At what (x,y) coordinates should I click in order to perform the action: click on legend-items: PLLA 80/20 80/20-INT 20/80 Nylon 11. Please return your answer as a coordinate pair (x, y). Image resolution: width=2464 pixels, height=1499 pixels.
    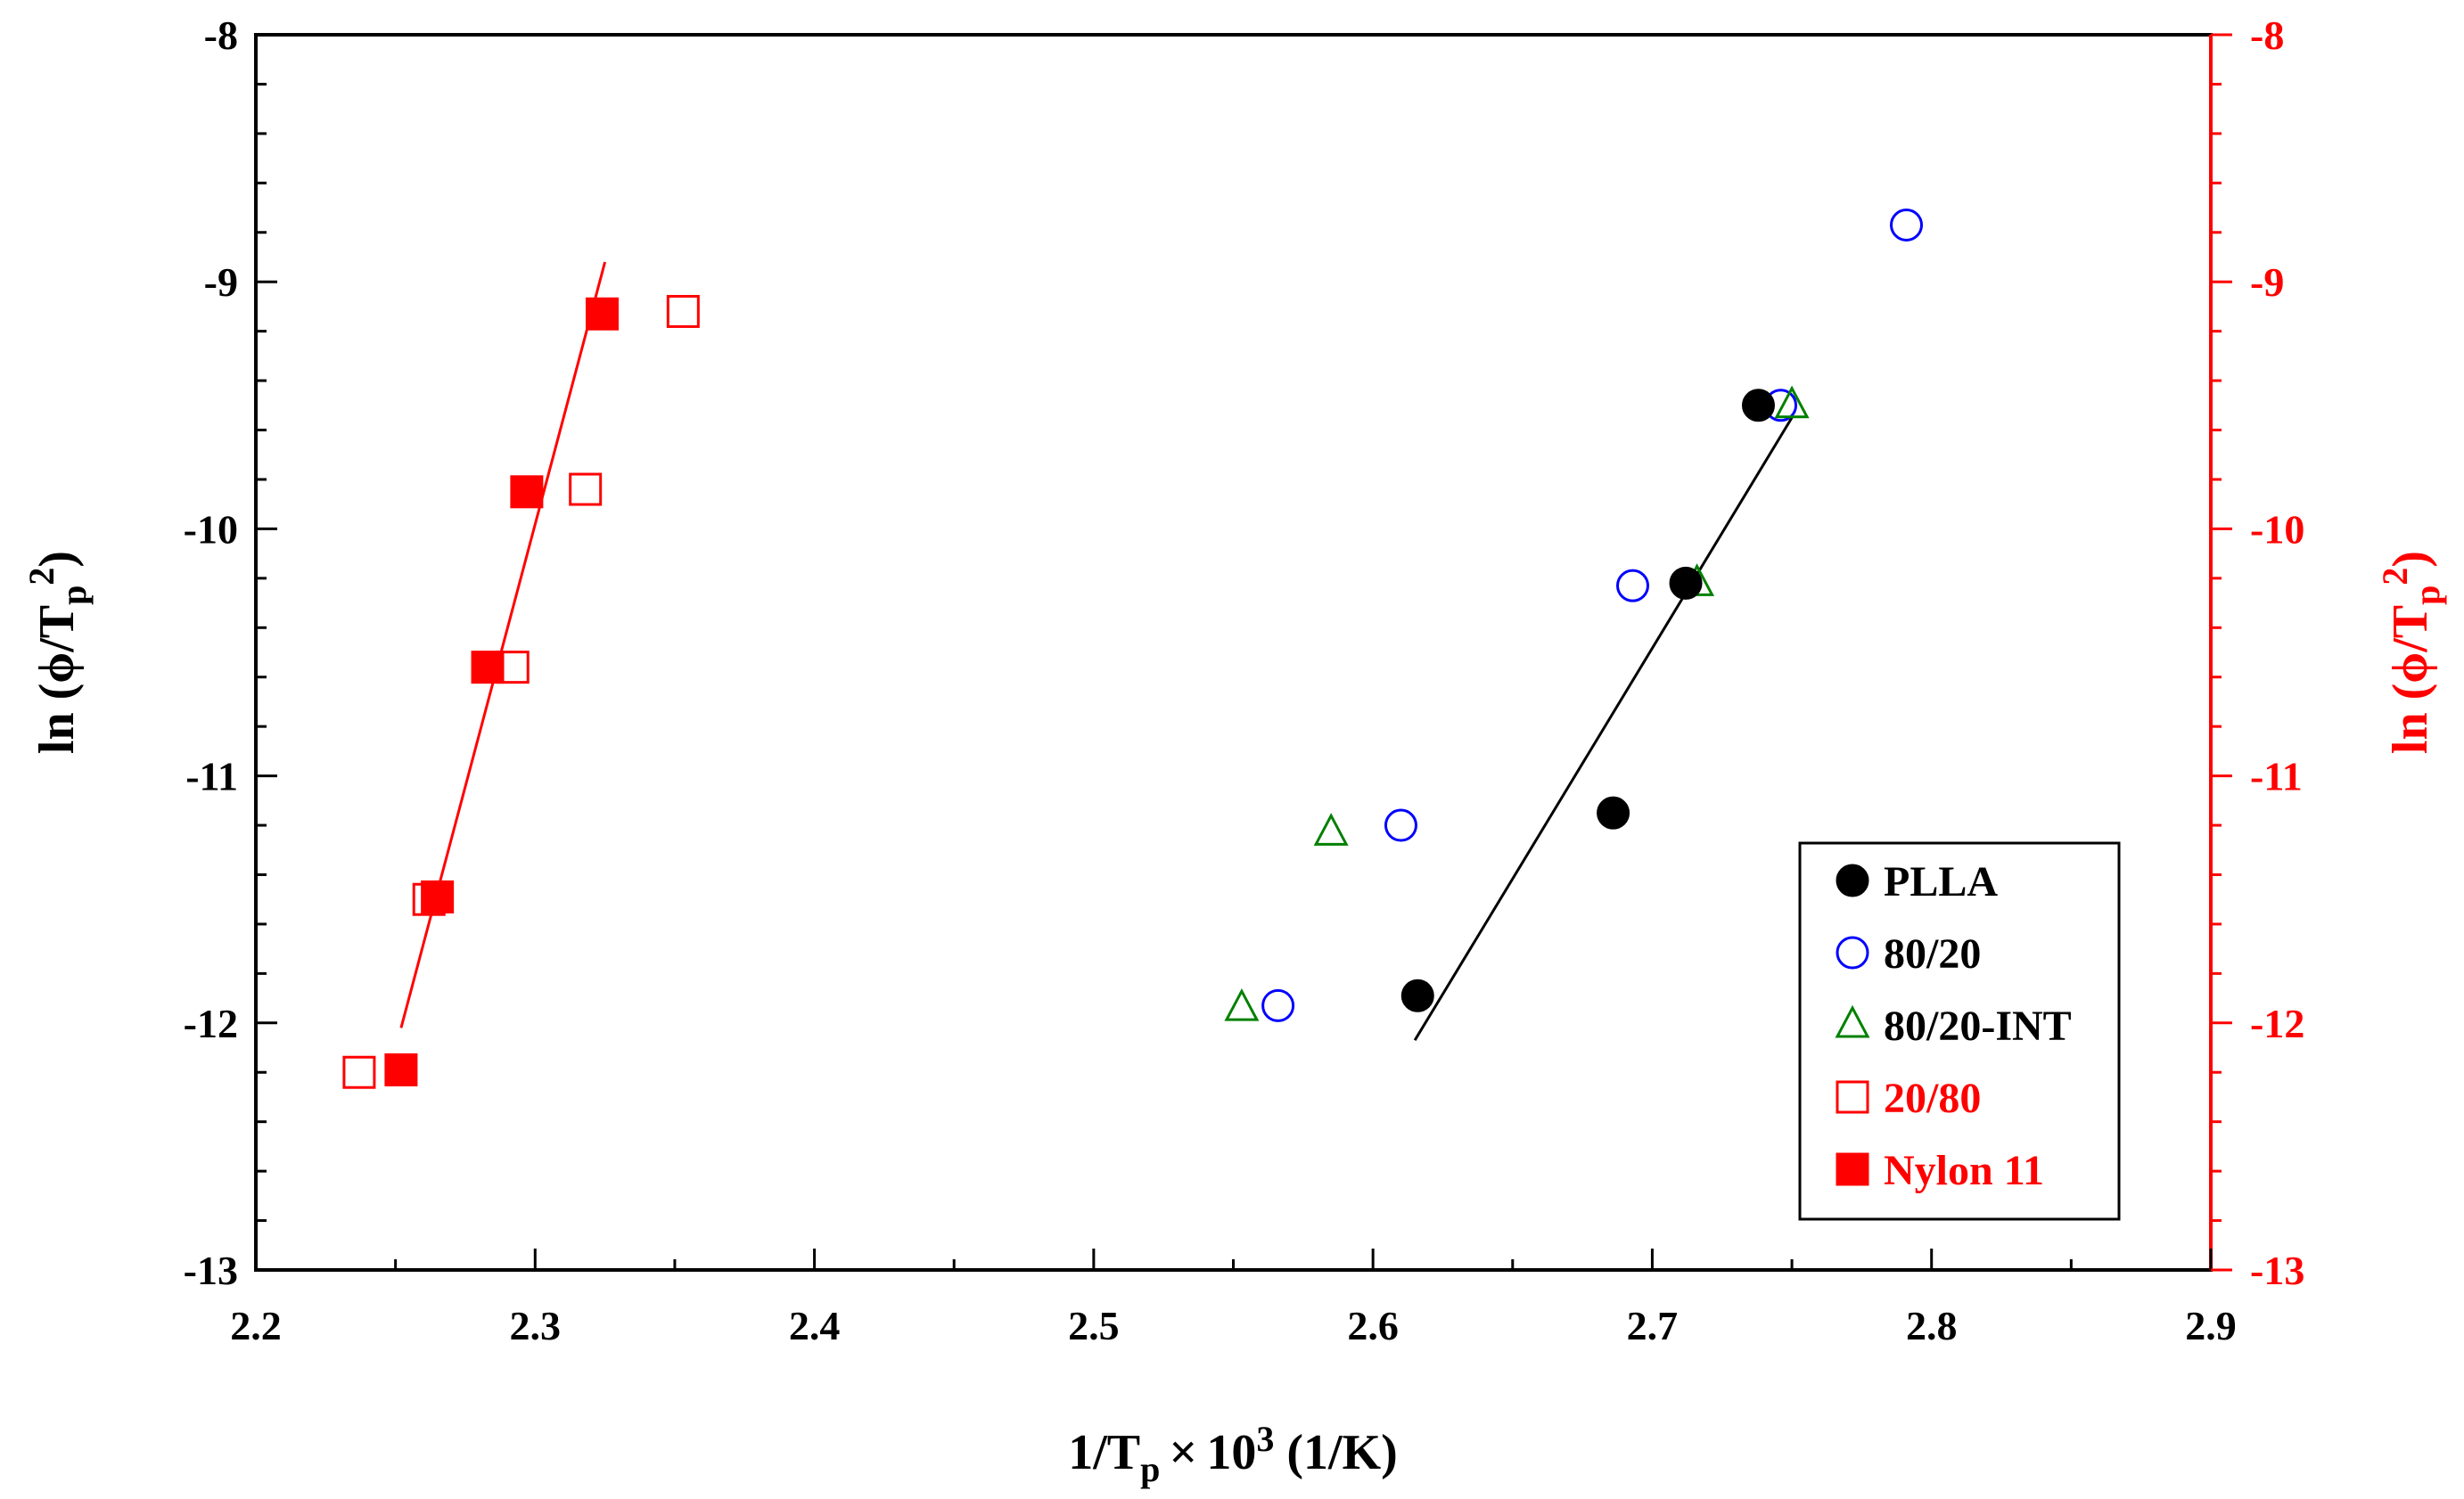
    Looking at the image, I should click on (1953, 1026).